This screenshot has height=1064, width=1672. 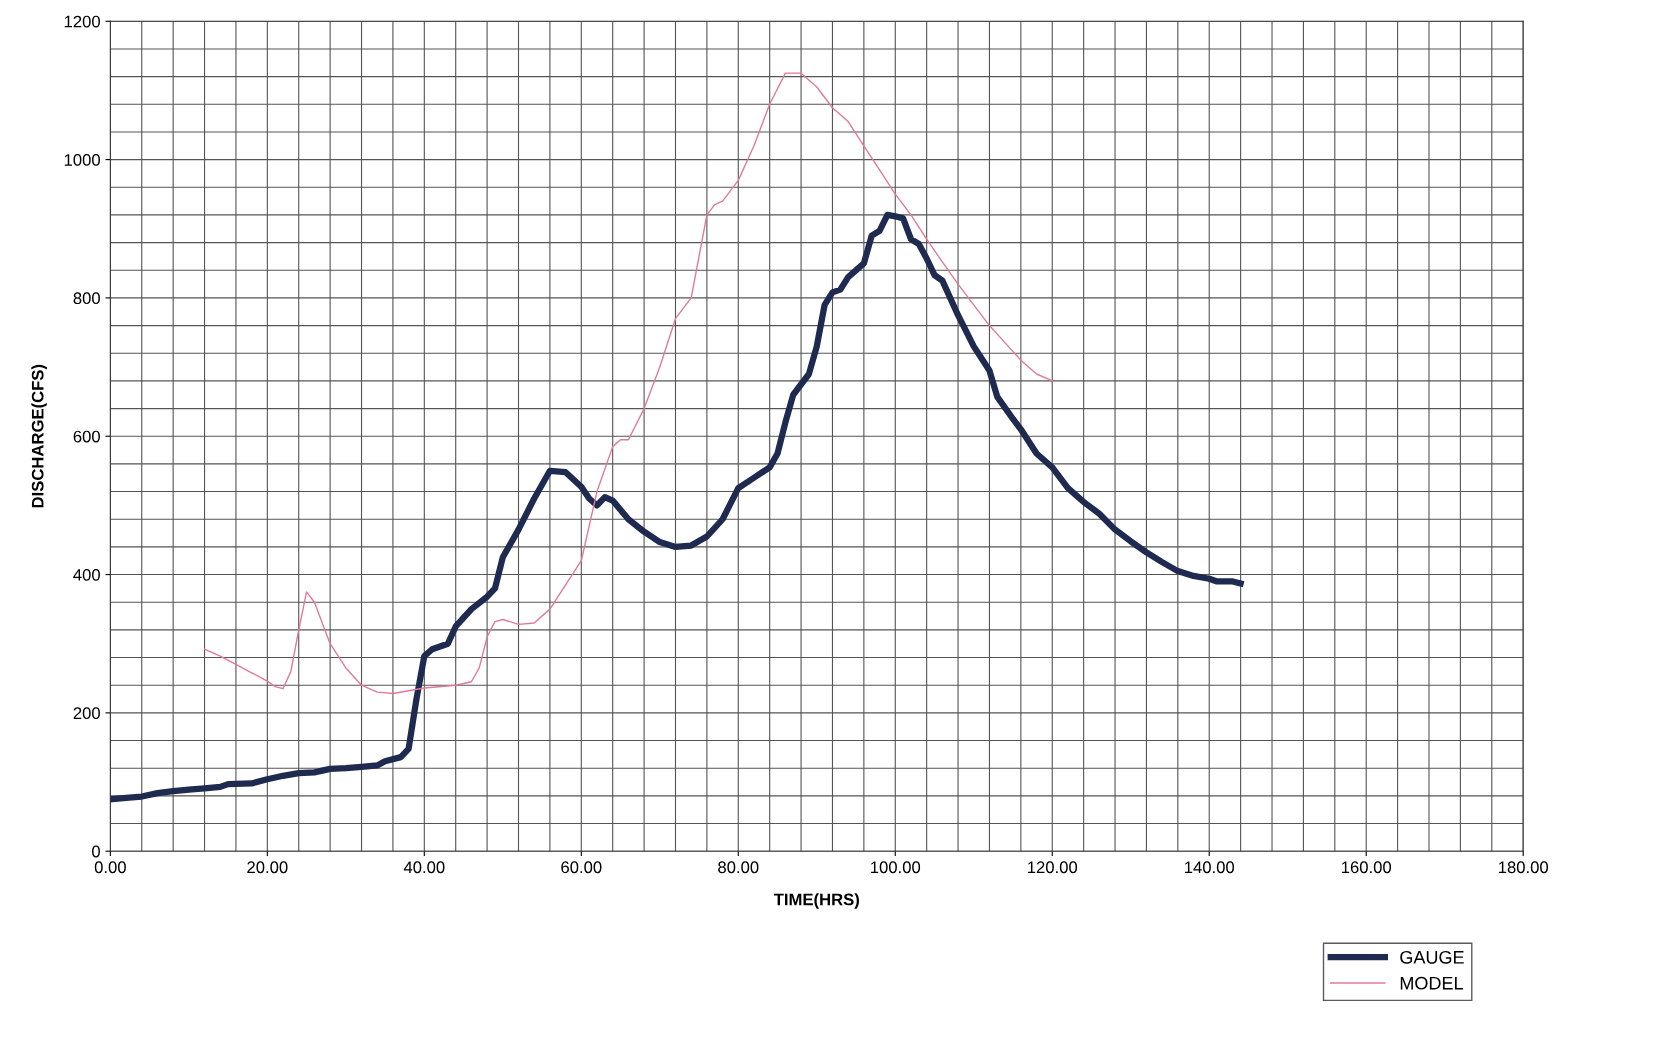 What do you see at coordinates (424, 867) in the screenshot?
I see `x-tick-label: 40.00` at bounding box center [424, 867].